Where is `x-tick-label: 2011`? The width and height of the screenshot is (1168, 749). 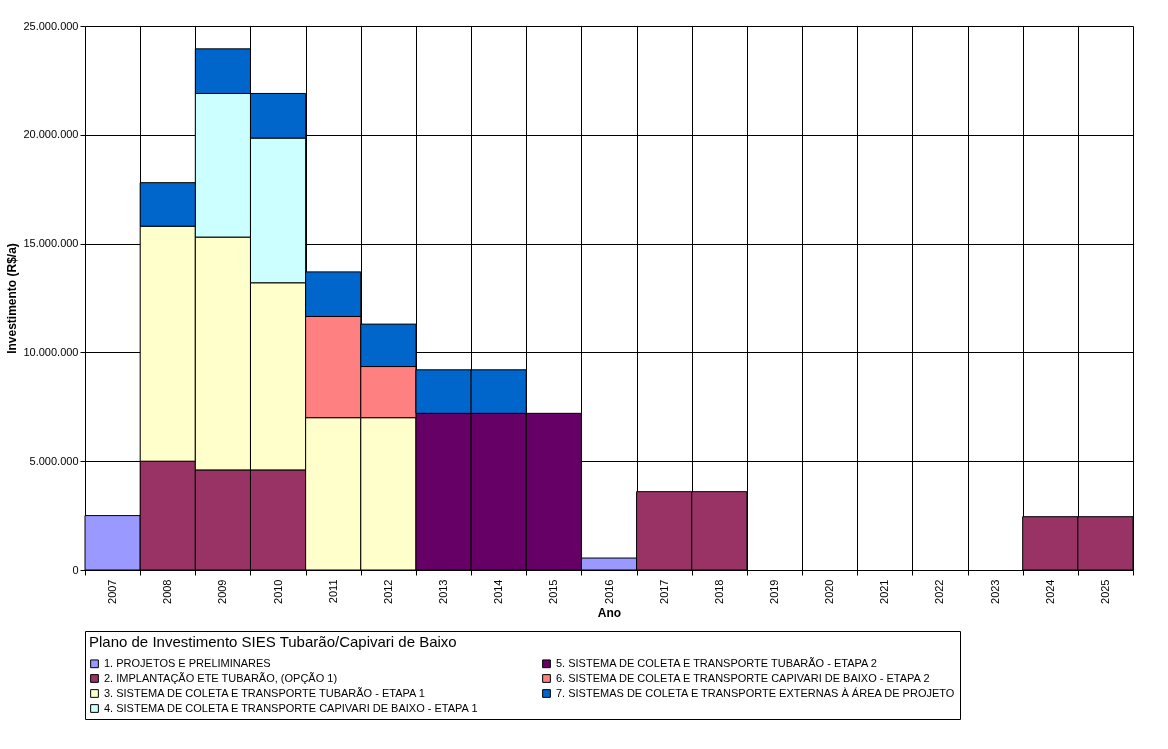 x-tick-label: 2011 is located at coordinates (332, 591).